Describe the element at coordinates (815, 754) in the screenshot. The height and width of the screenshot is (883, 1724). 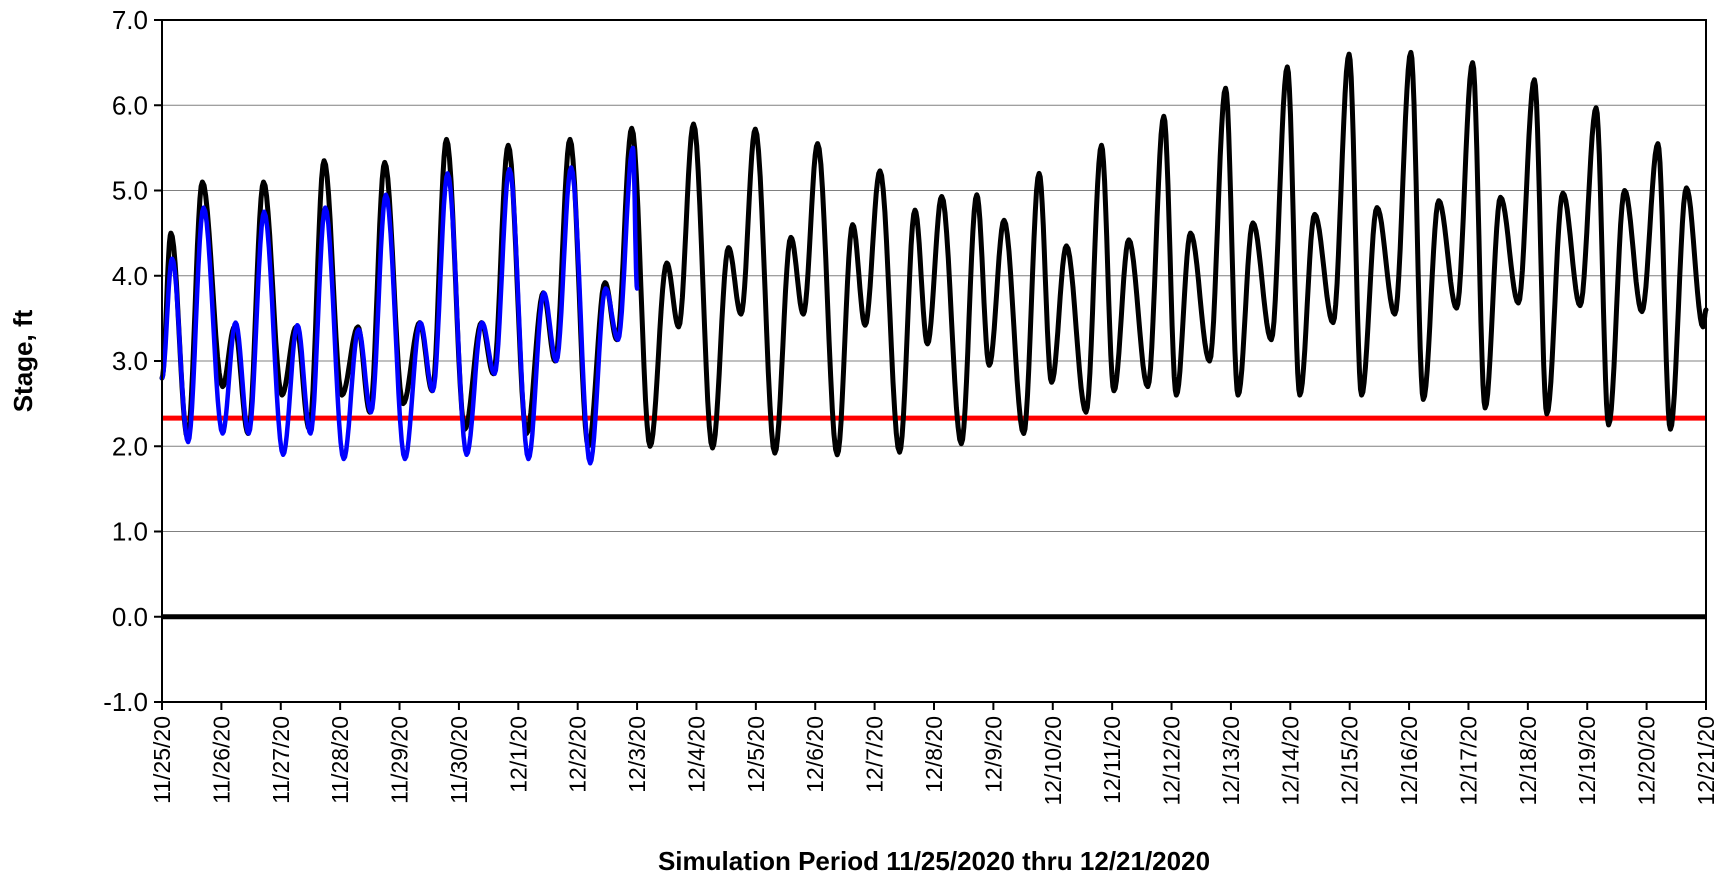
I see `x-tick-label: 12/6/20` at that location.